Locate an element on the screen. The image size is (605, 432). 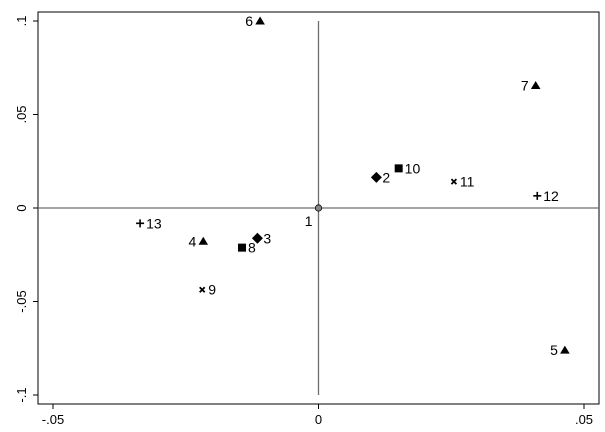
data-point: 7 is located at coordinates (531, 86).